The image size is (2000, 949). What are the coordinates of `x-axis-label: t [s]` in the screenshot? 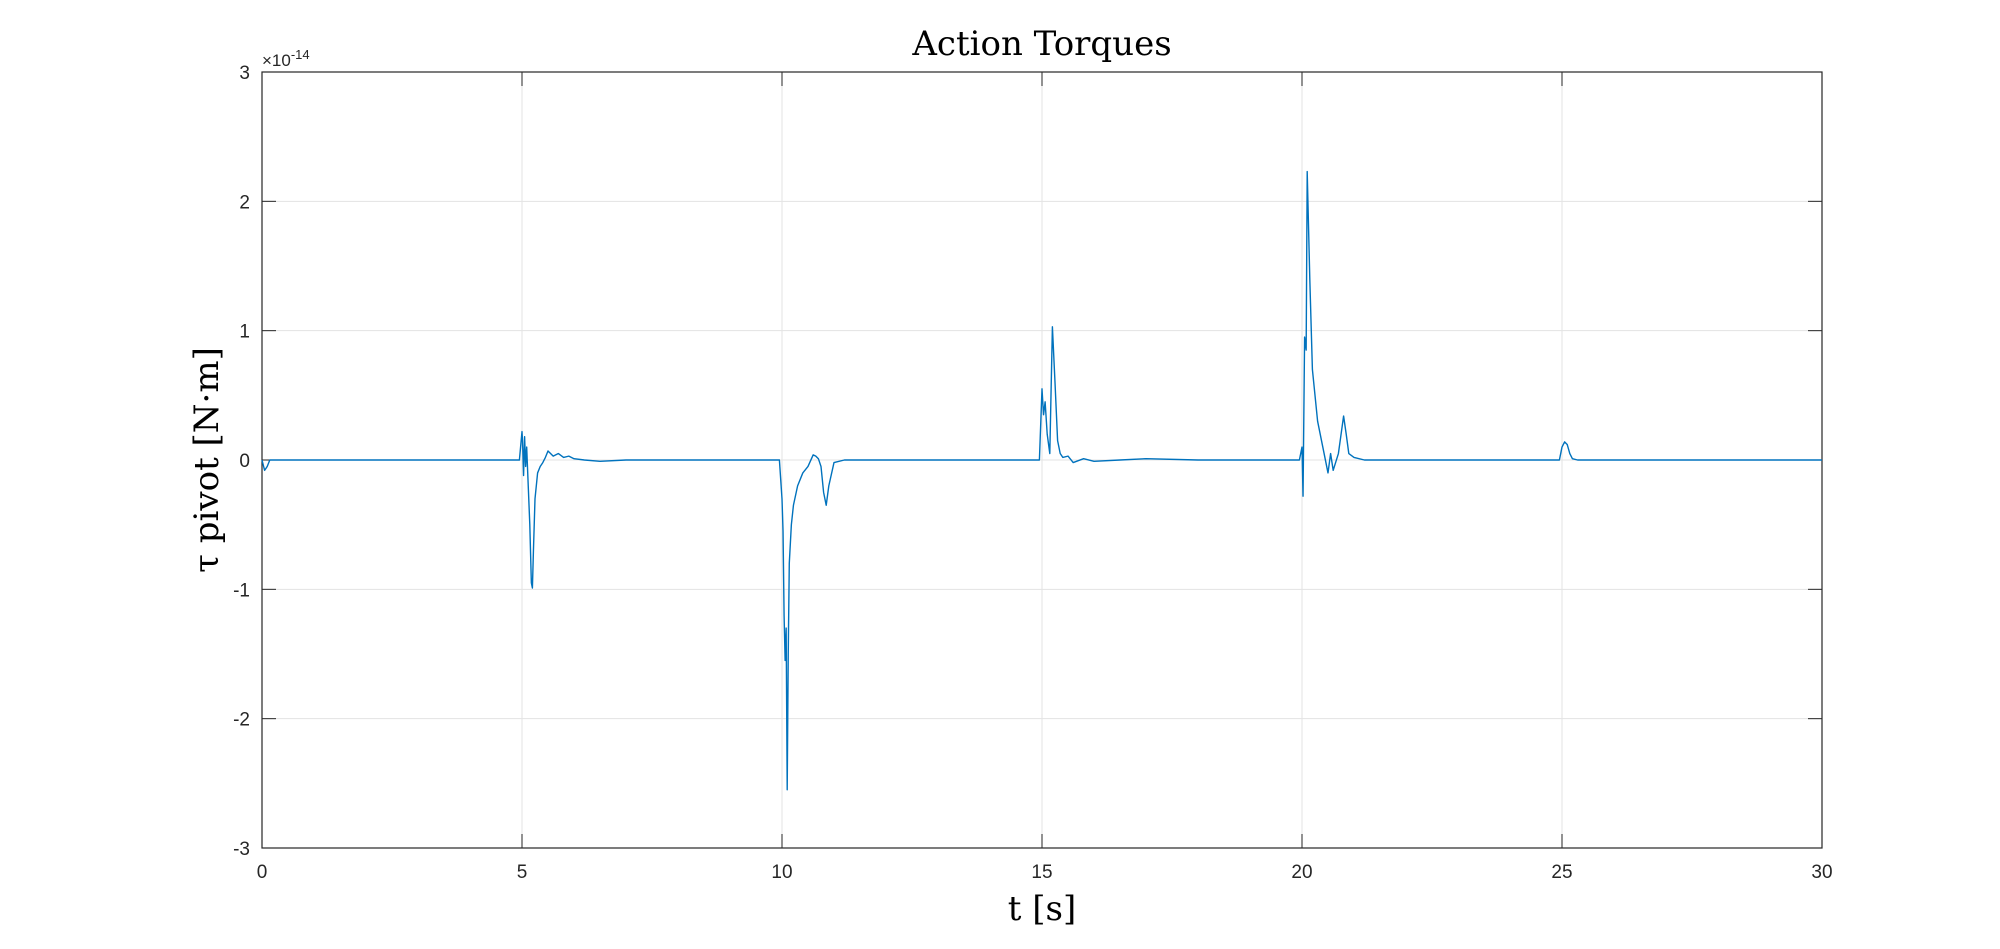 It's located at (1042, 909).